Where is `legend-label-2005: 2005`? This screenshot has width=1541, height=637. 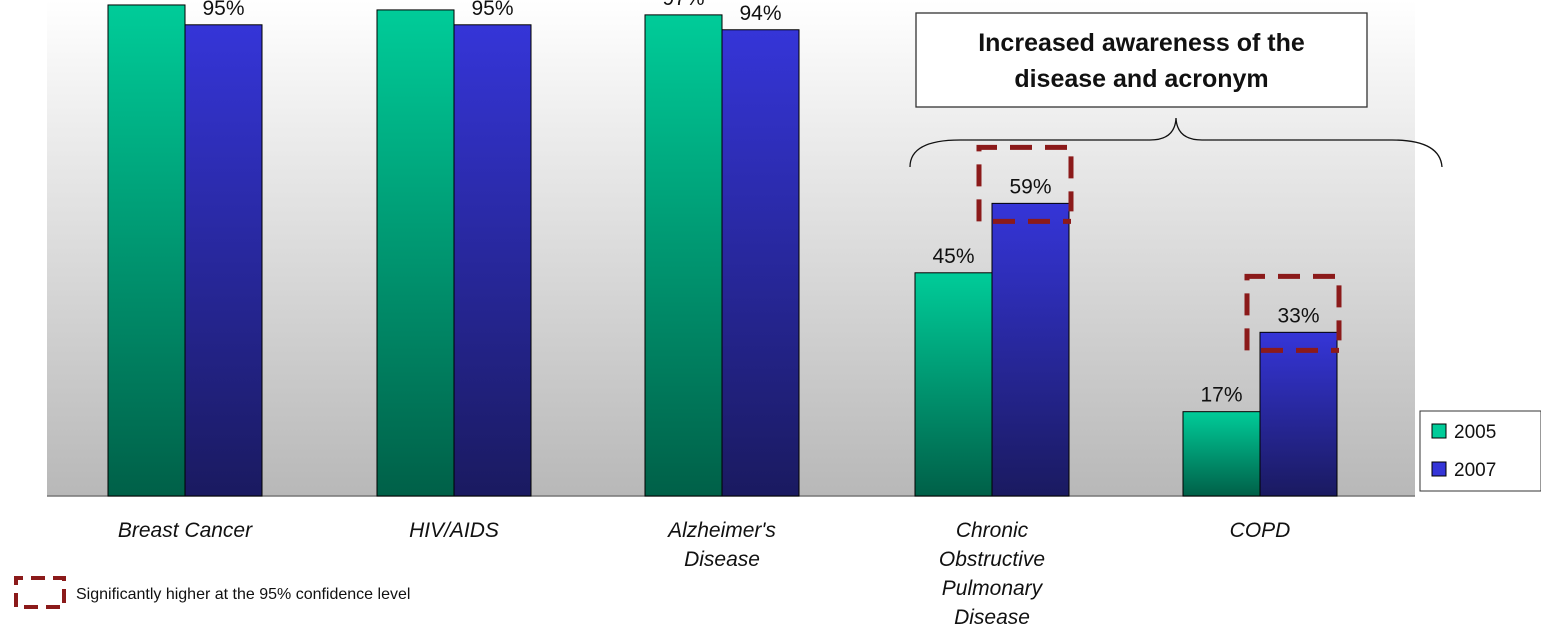 legend-label-2005: 2005 is located at coordinates (1475, 432).